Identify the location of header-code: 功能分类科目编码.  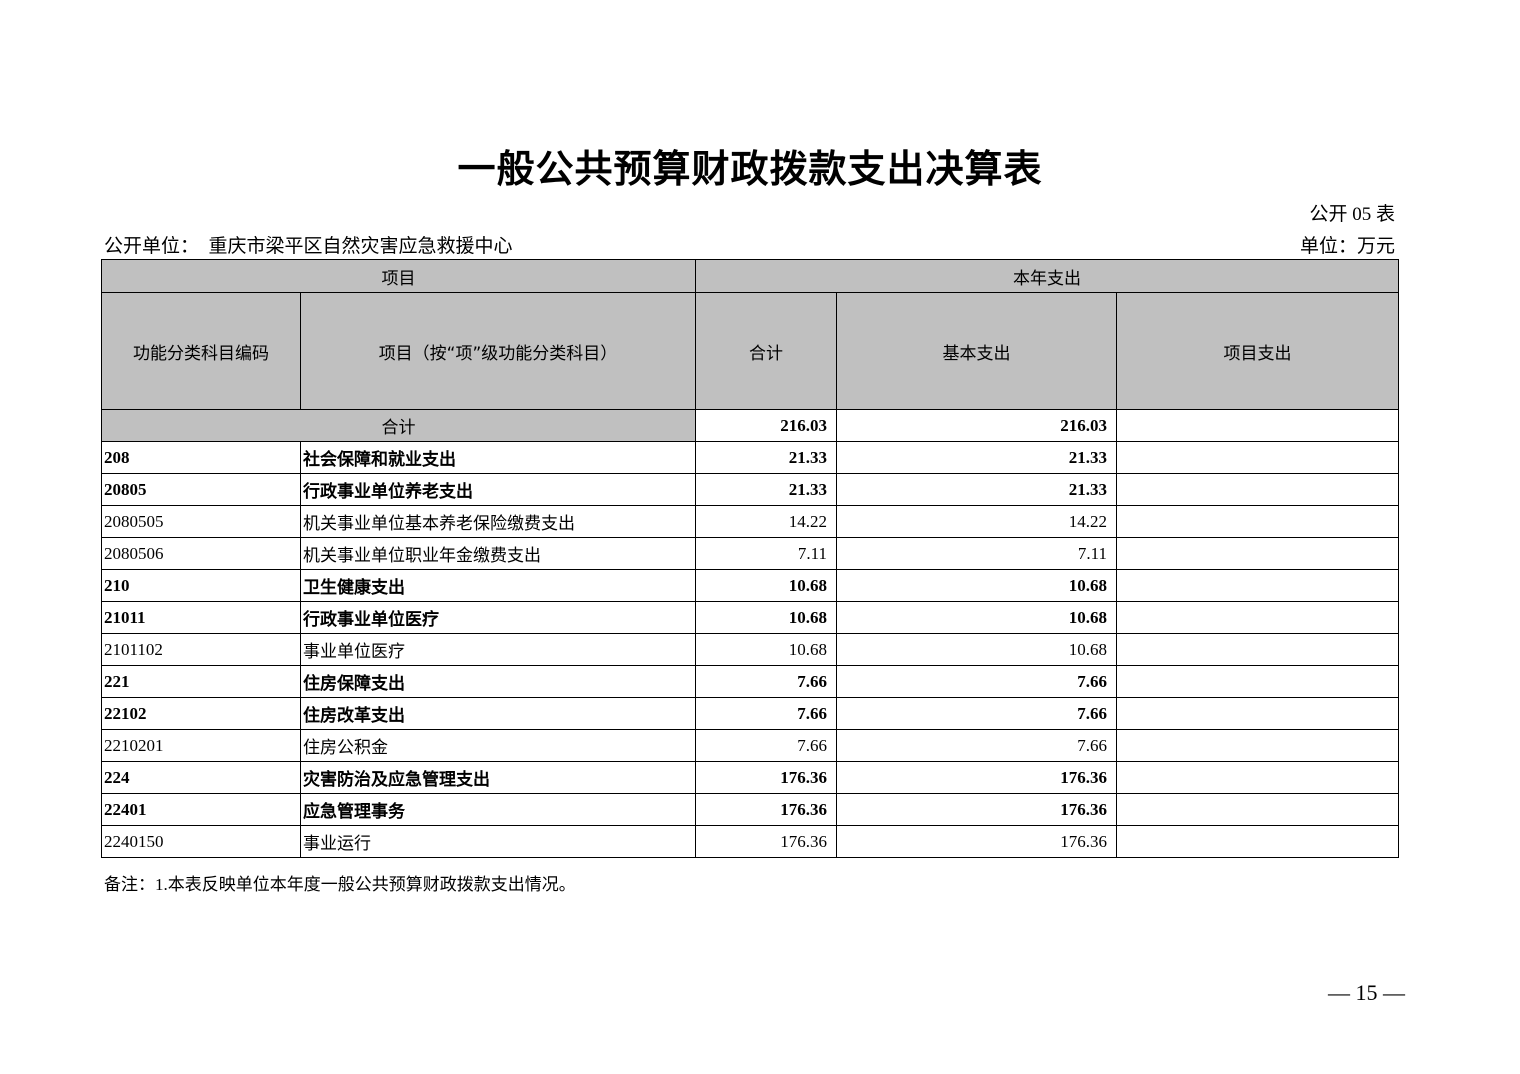
(201, 351).